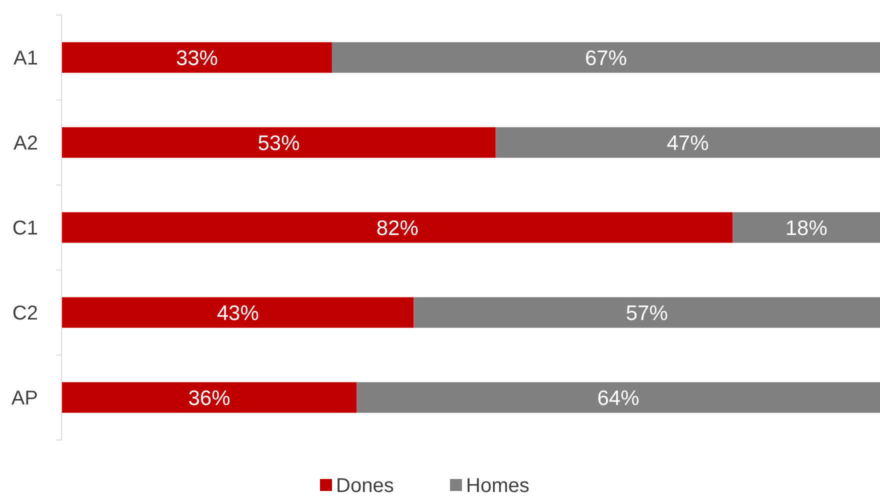 Image resolution: width=880 pixels, height=499 pixels. I want to click on data-label: 43%, so click(237, 313).